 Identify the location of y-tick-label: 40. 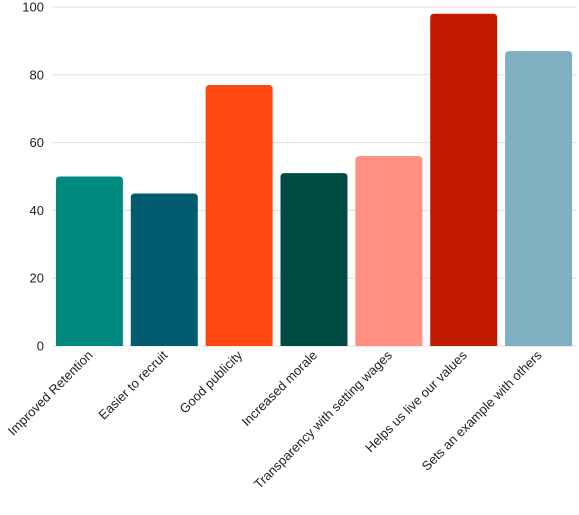
(37, 210).